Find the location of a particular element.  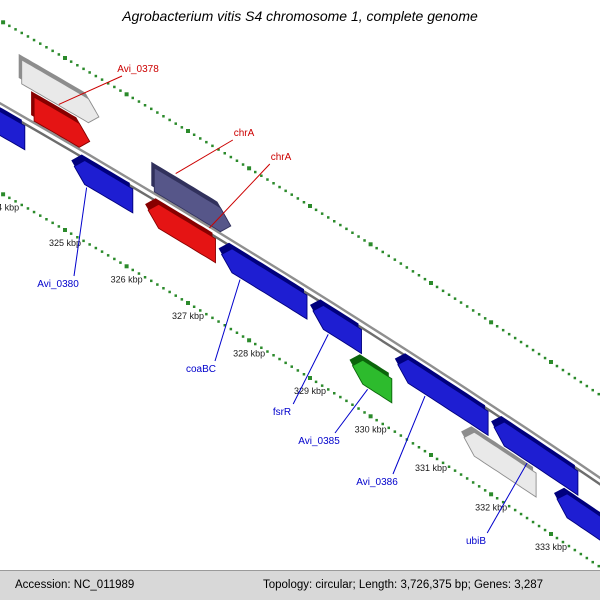

gene-label-text: coaBC is located at coordinates (201, 369).